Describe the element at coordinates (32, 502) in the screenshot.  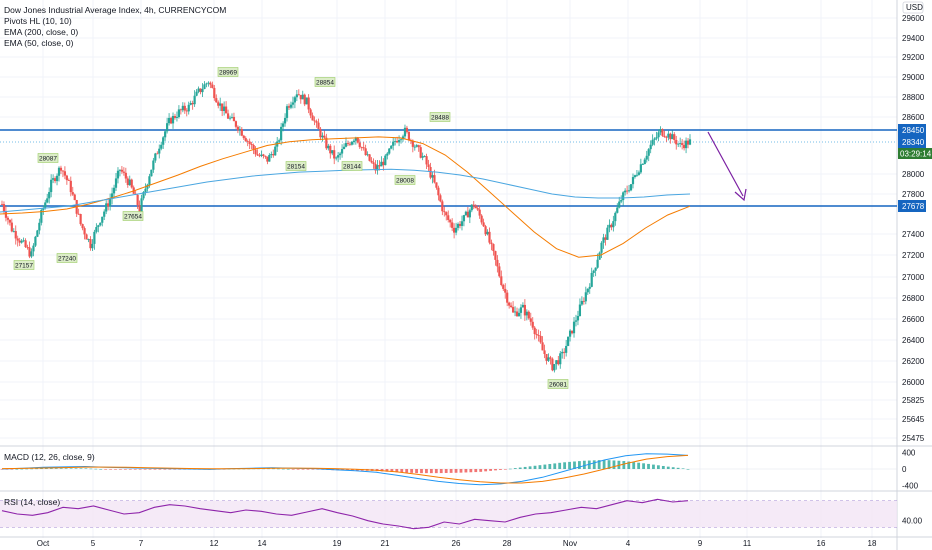
I see `rsi-label: RSI (14, close)` at that location.